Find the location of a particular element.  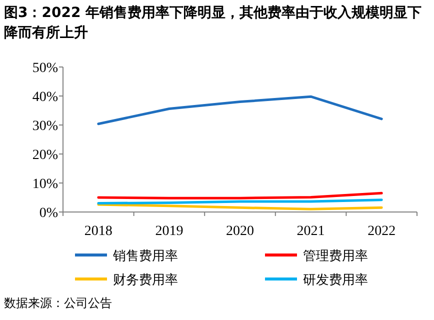

ytick: 30% is located at coordinates (45, 126).